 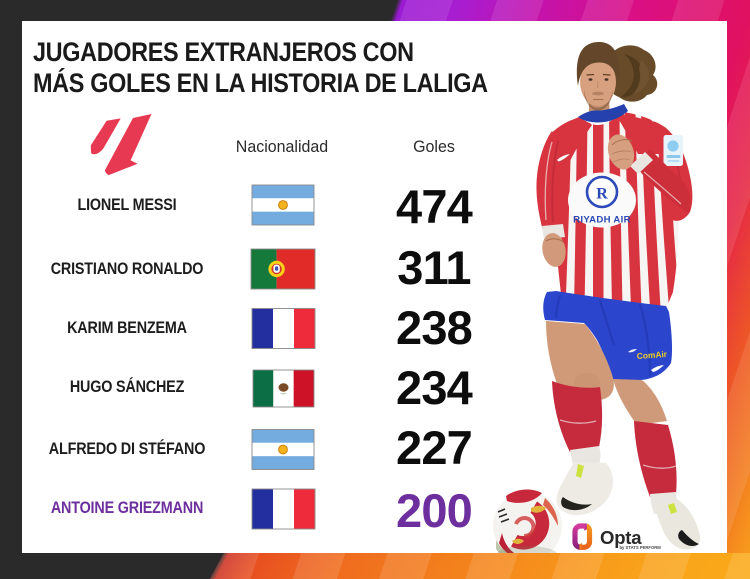 I want to click on svg-text: R, so click(x=602, y=194).